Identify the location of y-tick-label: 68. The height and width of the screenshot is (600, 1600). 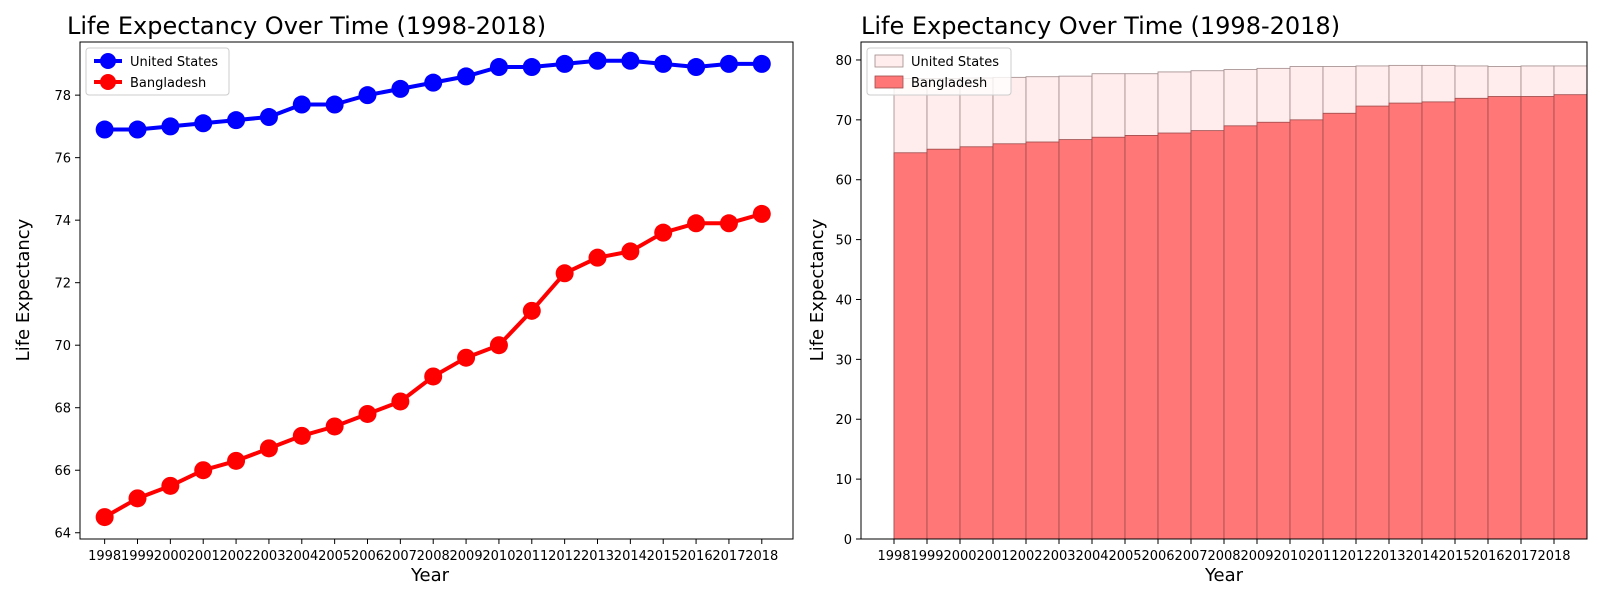
(62, 409).